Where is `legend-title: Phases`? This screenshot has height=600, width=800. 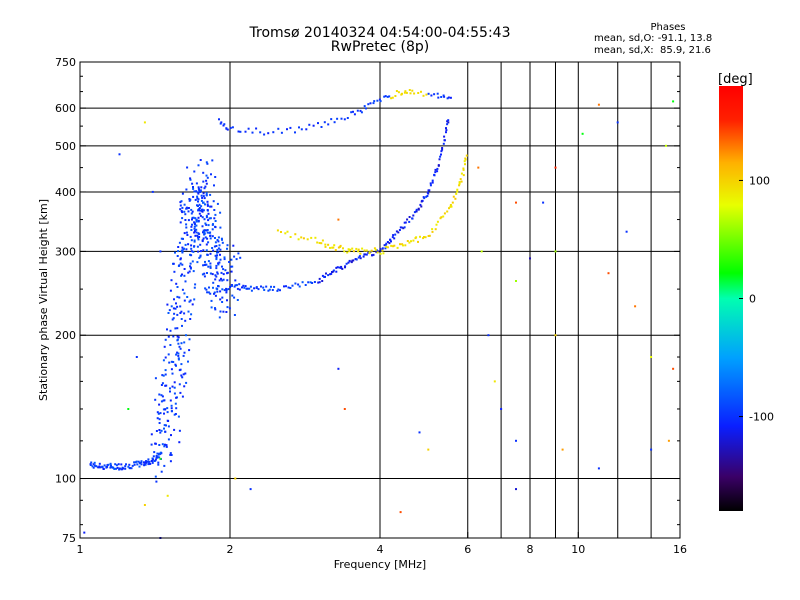 legend-title: Phases is located at coordinates (668, 27).